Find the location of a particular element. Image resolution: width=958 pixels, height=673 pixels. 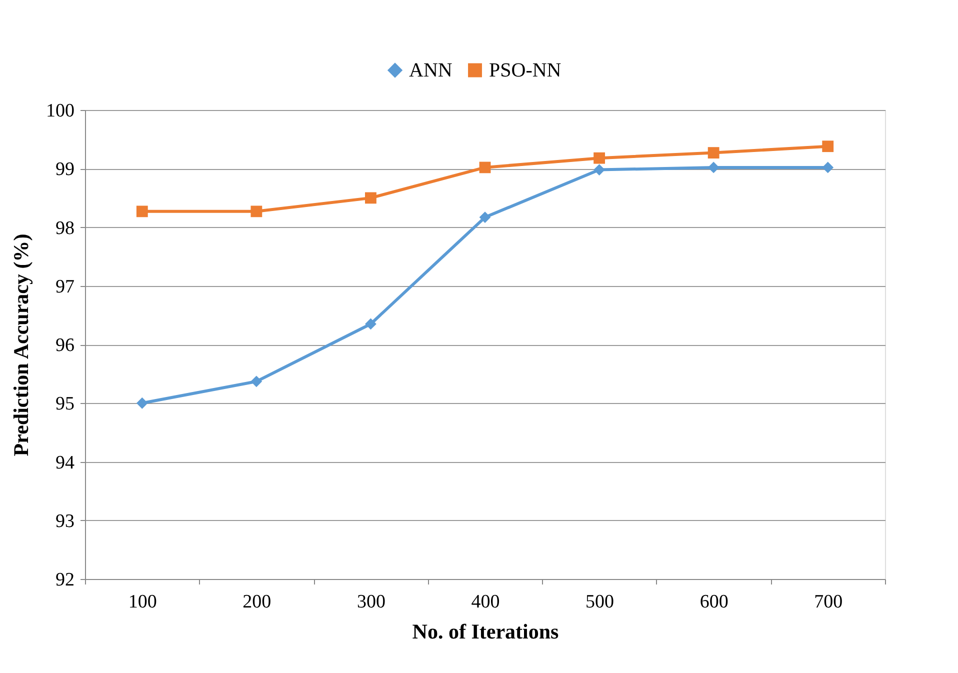

x-tick-label: 700 is located at coordinates (828, 602).